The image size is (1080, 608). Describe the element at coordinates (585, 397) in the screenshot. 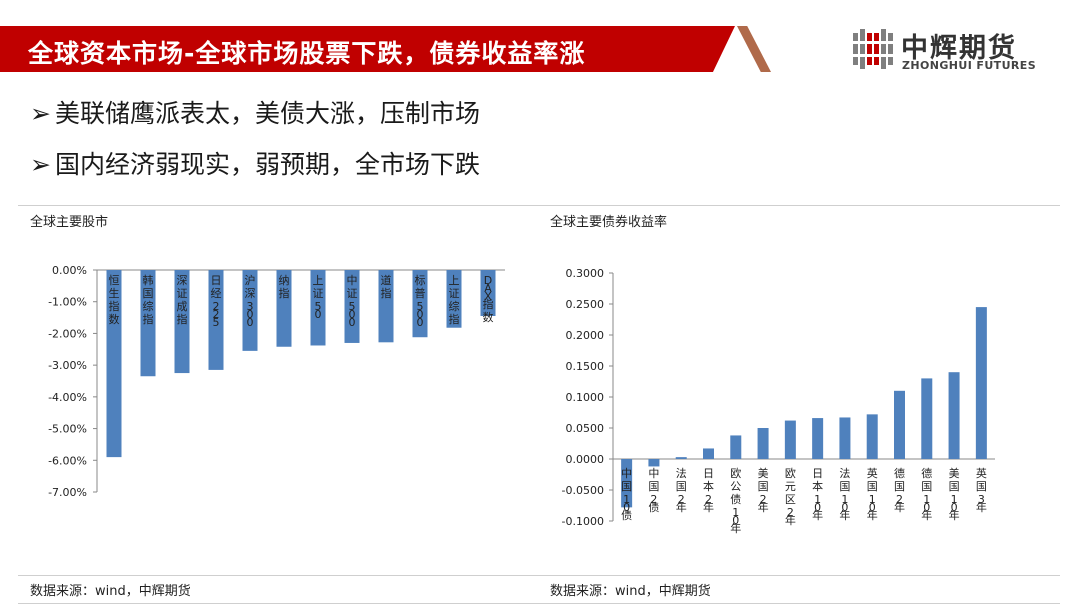

I see `y-tick-label: 0.1000` at that location.